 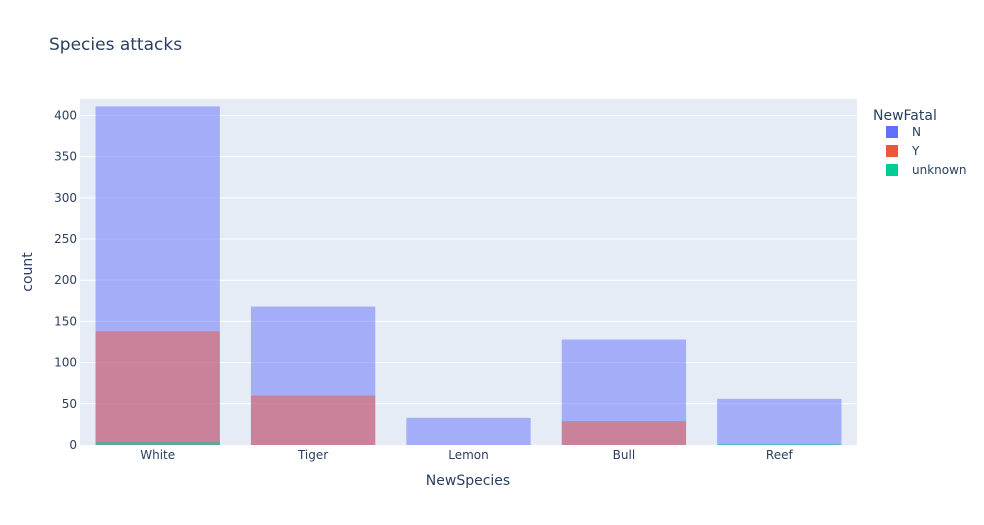 What do you see at coordinates (624, 455) in the screenshot?
I see `x-tick-label: Bull` at bounding box center [624, 455].